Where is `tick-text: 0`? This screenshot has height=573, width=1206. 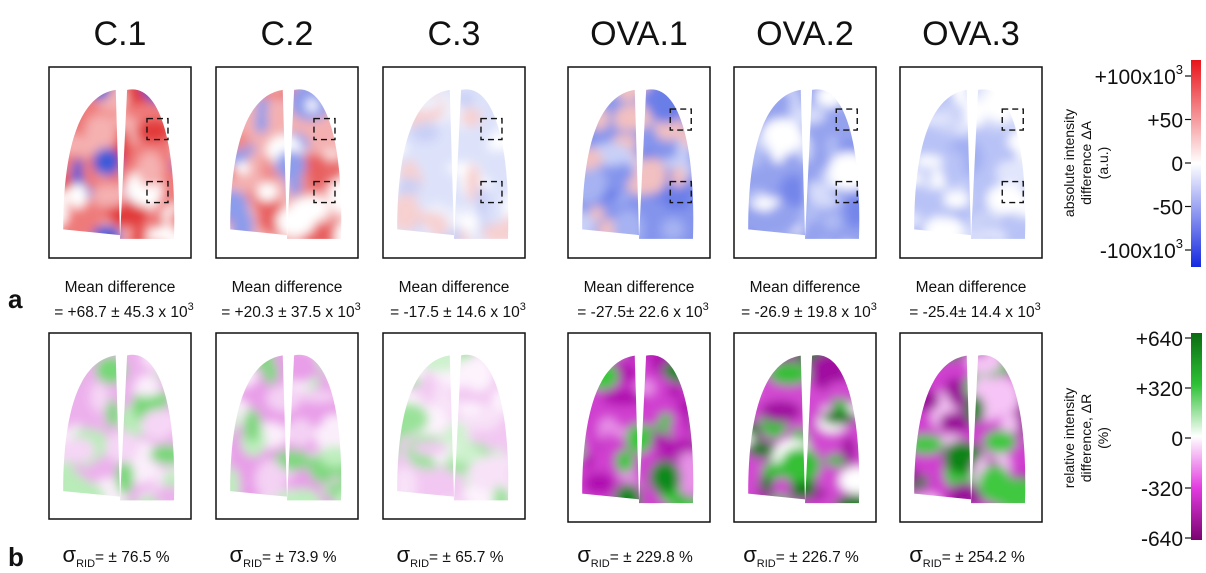 tick-text: 0 is located at coordinates (1177, 164).